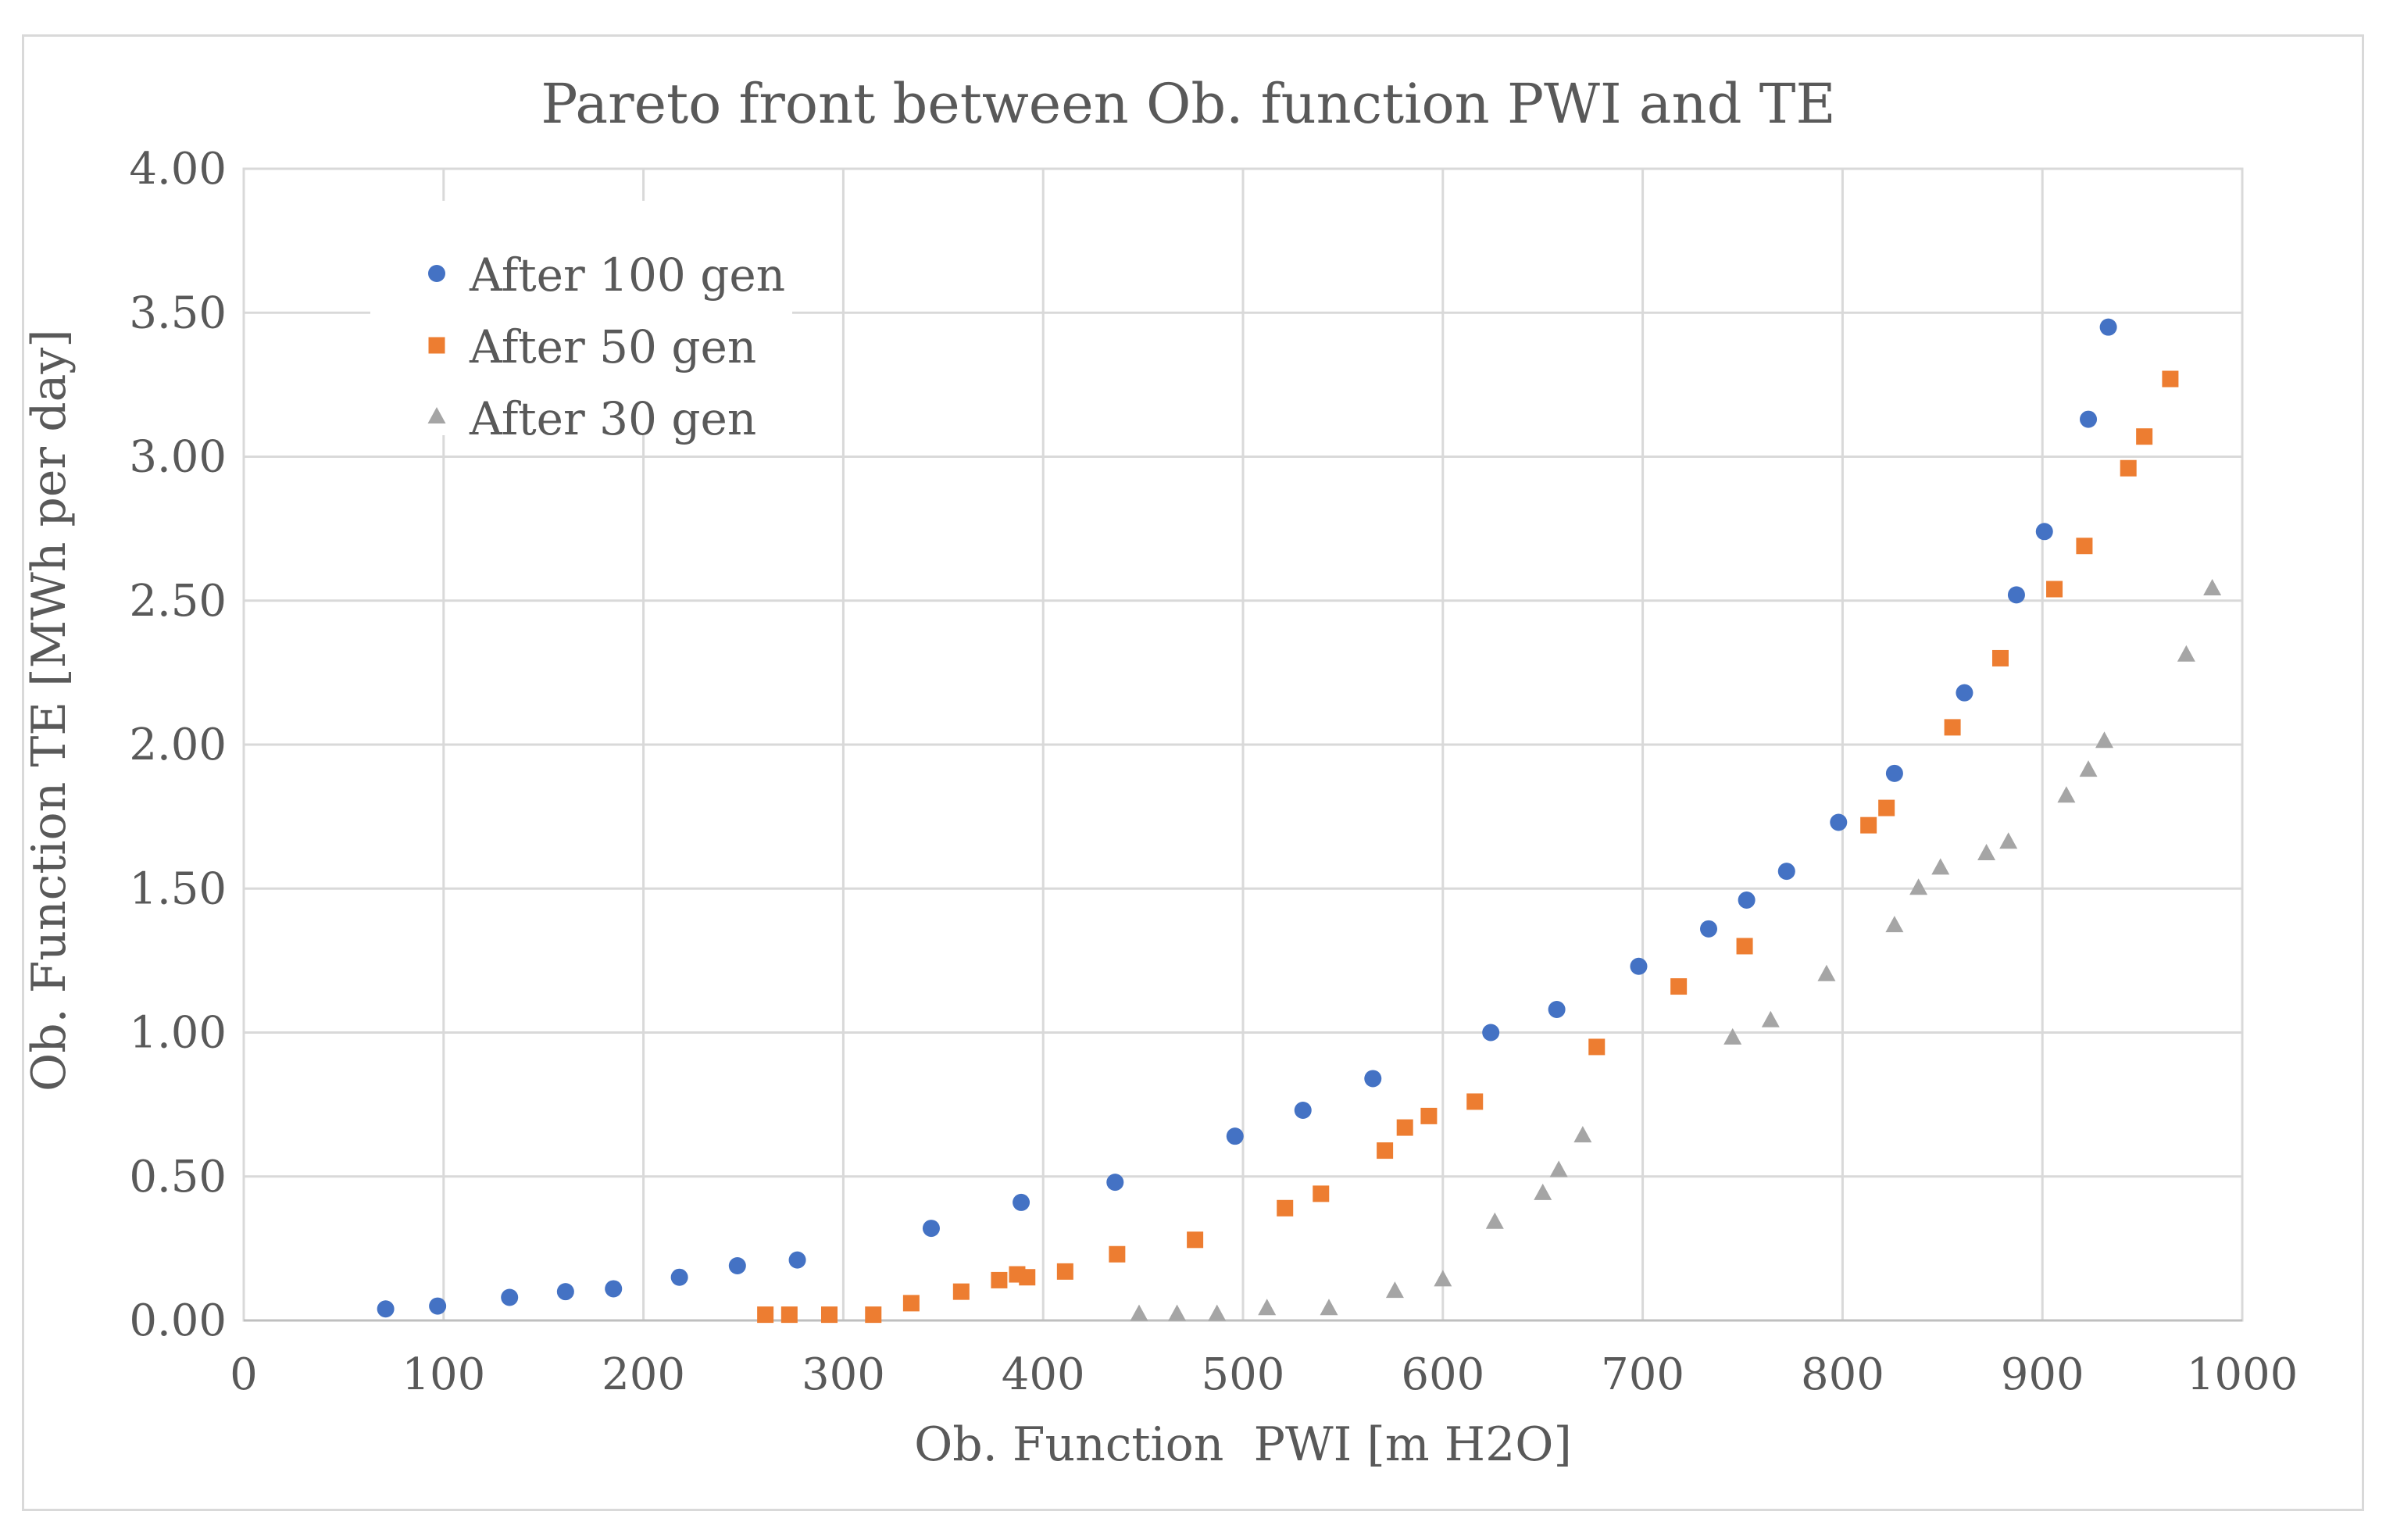 The width and height of the screenshot is (2386, 1540). Describe the element at coordinates (178, 313) in the screenshot. I see `y-tick-label: 3.50` at that location.